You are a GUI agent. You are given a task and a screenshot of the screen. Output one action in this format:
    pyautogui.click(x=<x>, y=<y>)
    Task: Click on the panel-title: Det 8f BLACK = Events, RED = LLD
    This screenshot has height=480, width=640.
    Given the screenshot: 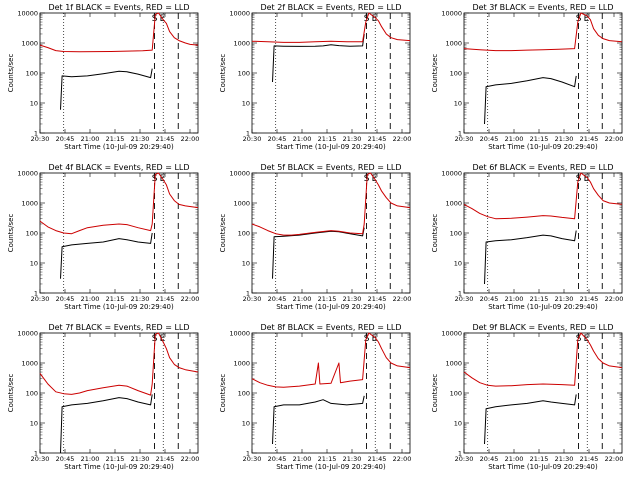 What is the action you would take?
    pyautogui.click(x=330, y=327)
    